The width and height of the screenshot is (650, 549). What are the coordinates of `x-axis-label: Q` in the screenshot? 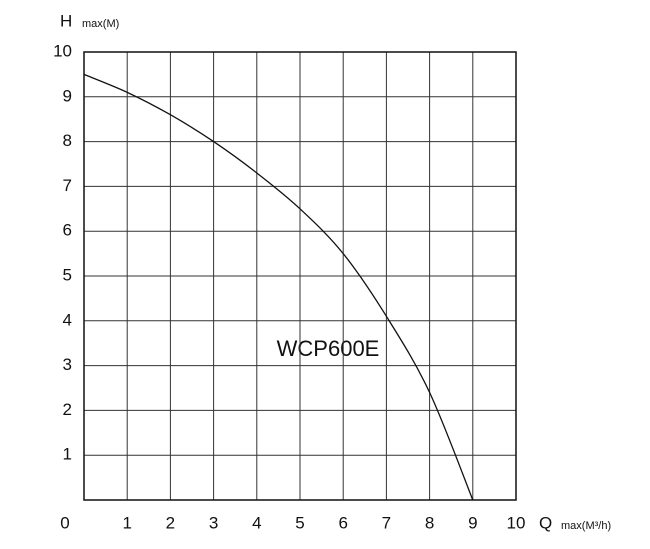 It's located at (545, 522).